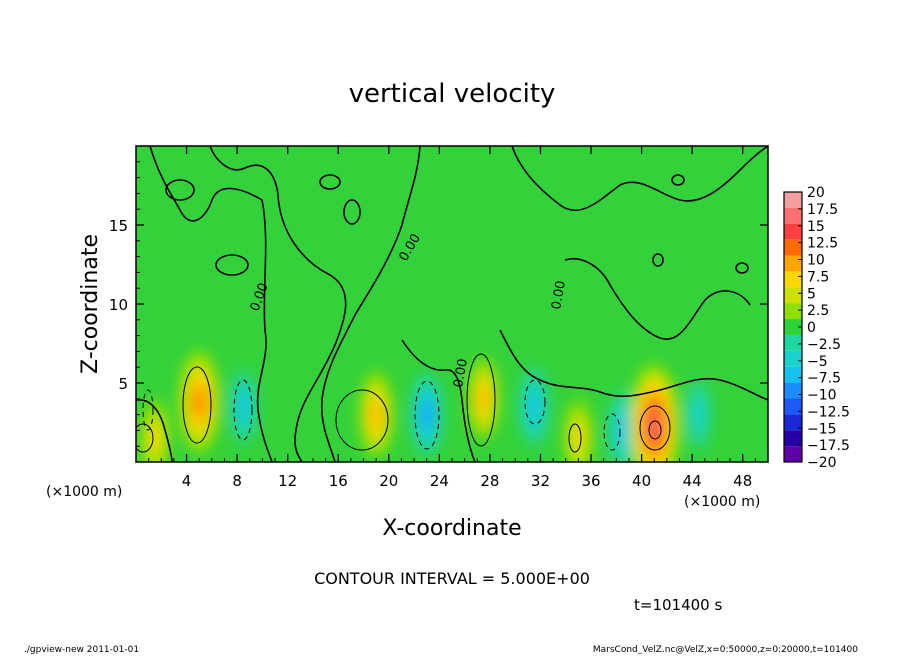  I want to click on colorbar-label: −5, so click(817, 362).